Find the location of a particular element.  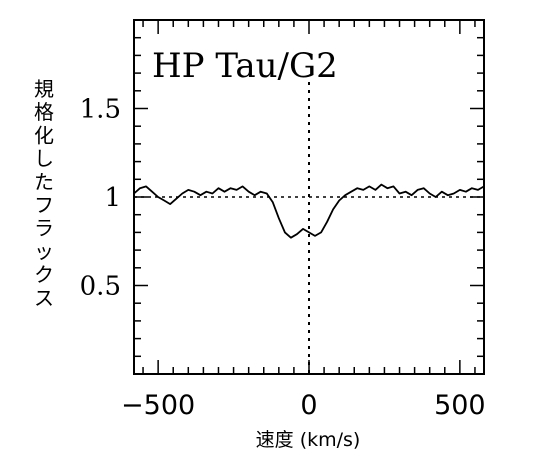

y-axis-label-char: ク is located at coordinates (44, 275).